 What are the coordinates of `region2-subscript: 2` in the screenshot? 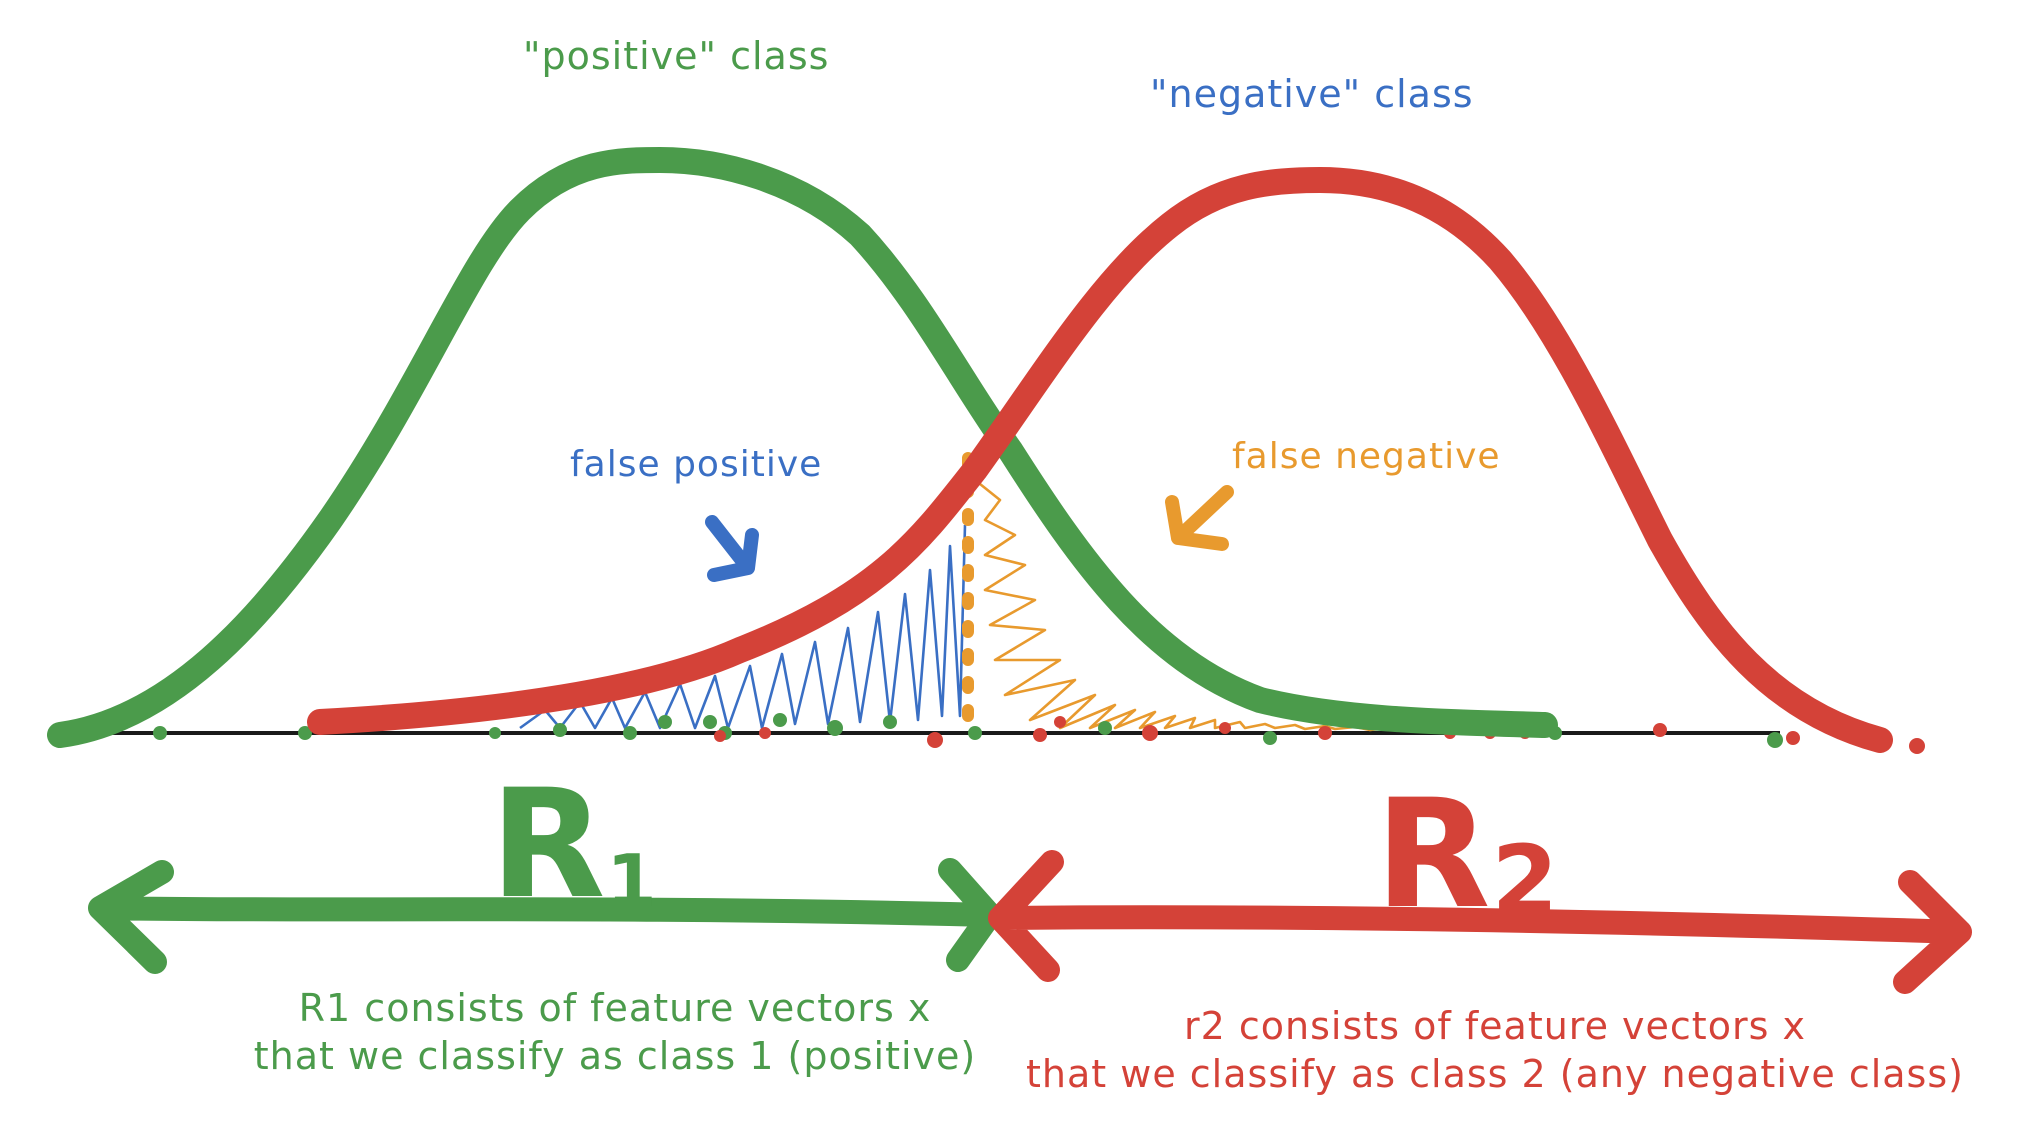 It's located at (1525, 881).